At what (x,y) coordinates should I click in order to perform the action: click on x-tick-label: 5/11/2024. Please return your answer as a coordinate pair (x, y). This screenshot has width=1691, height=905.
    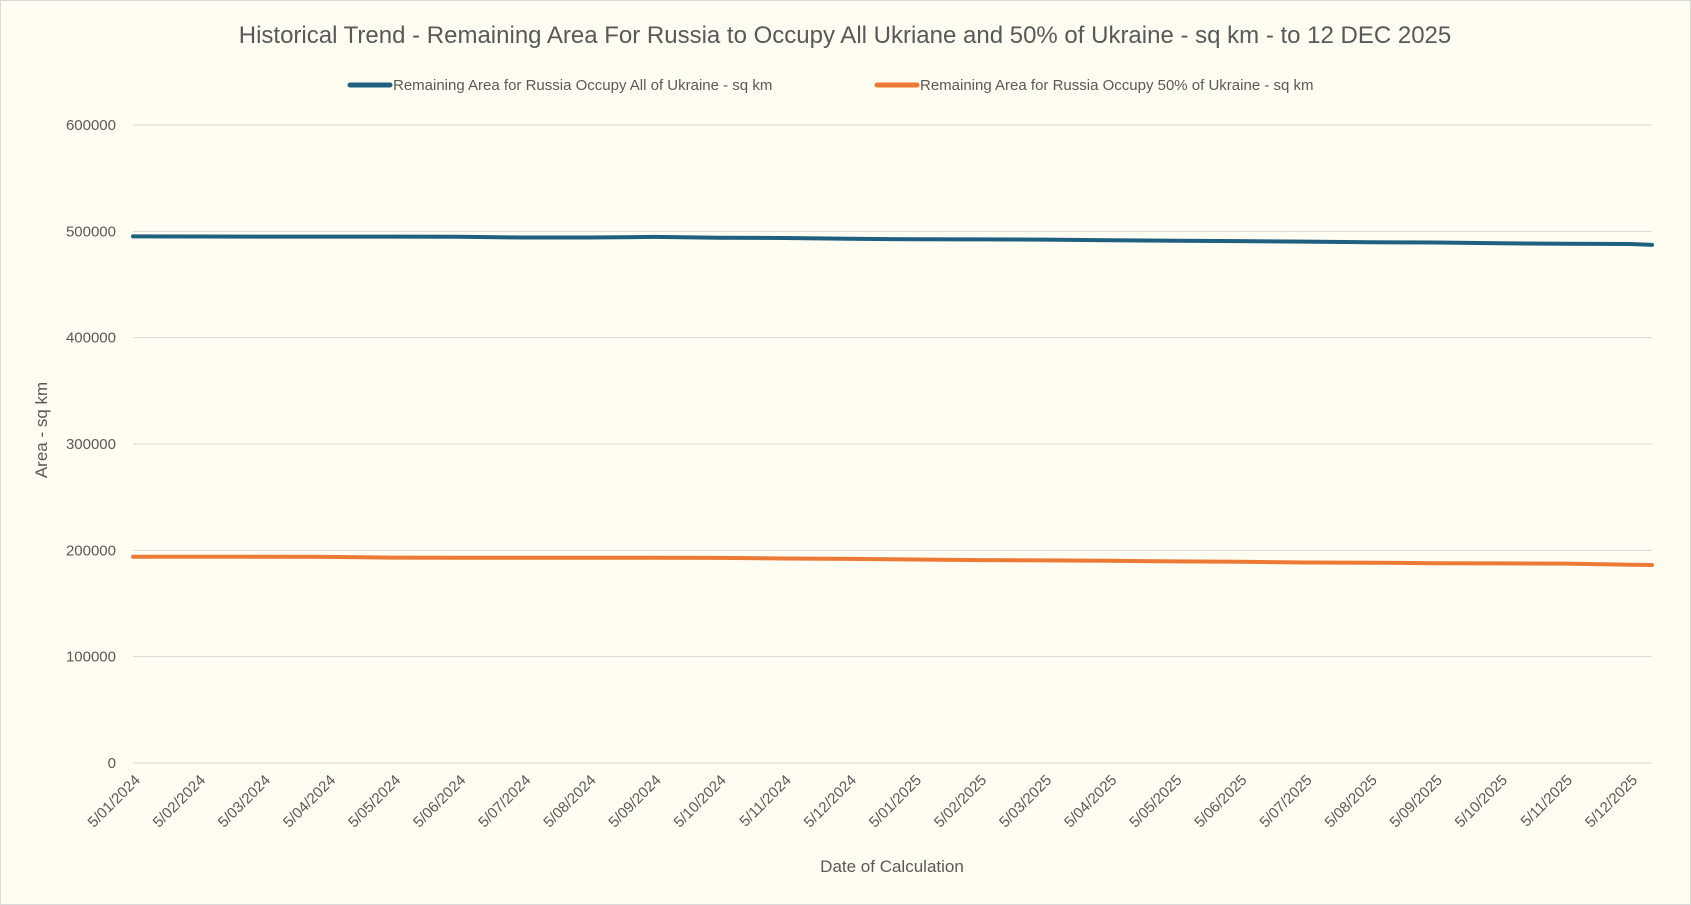
    Looking at the image, I should click on (765, 801).